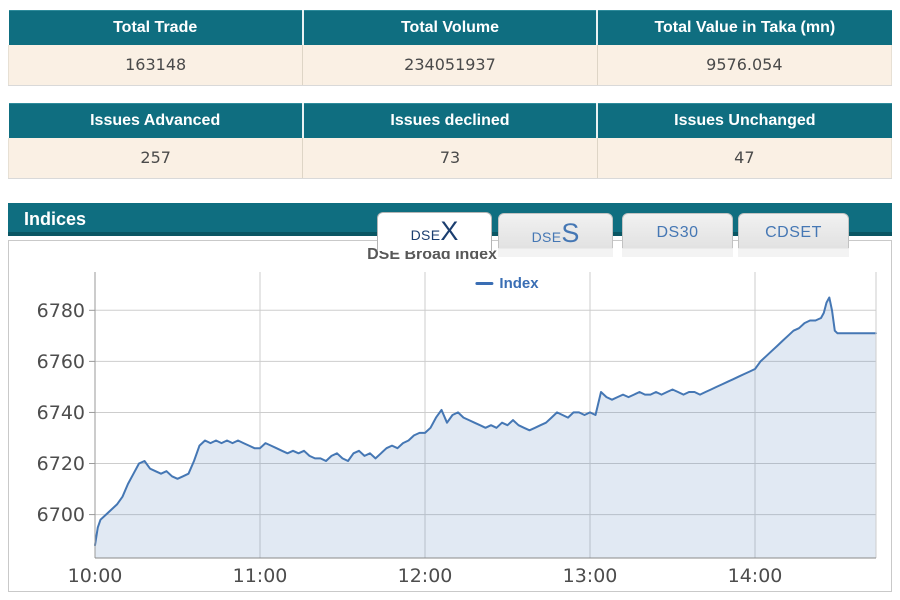 This screenshot has width=900, height=600. I want to click on table-value-row: 257 73 47, so click(450, 158).